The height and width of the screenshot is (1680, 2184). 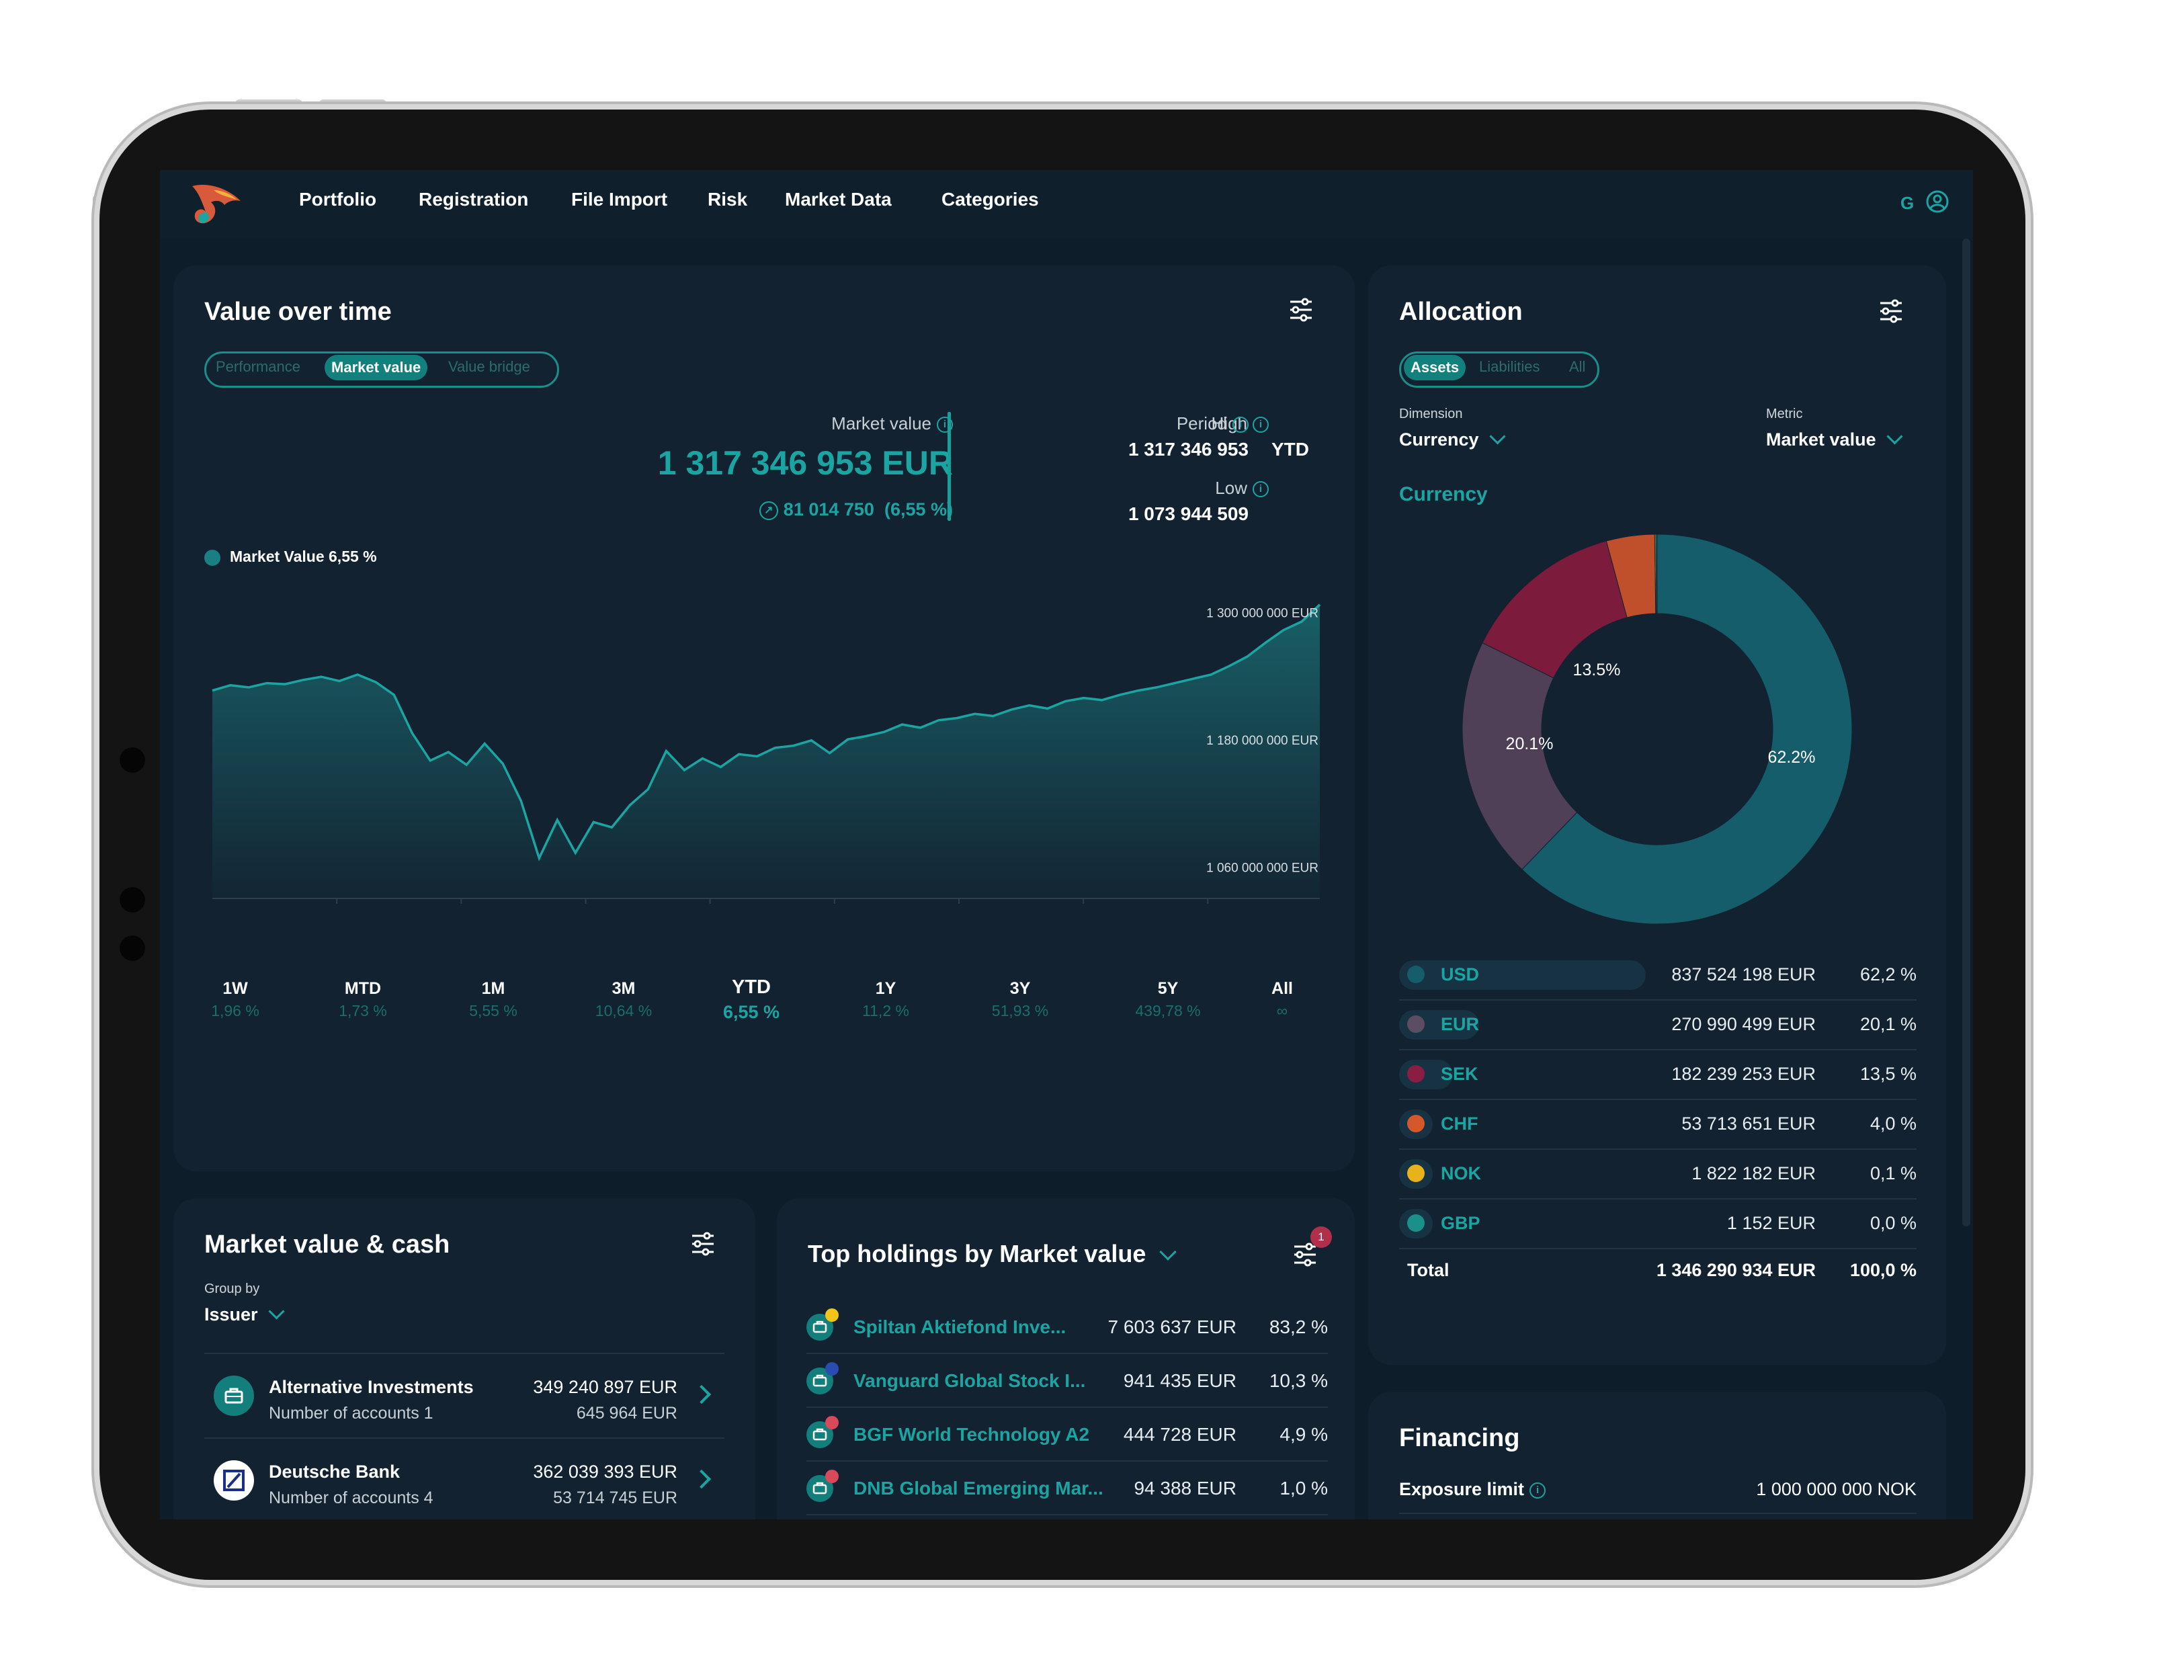 I want to click on group-by-select: Issuer, so click(x=245, y=1314).